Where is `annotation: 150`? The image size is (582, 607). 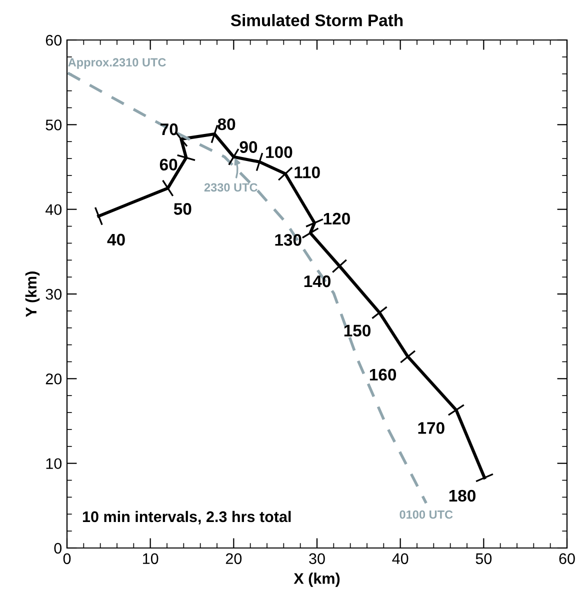
annotation: 150 is located at coordinates (357, 330).